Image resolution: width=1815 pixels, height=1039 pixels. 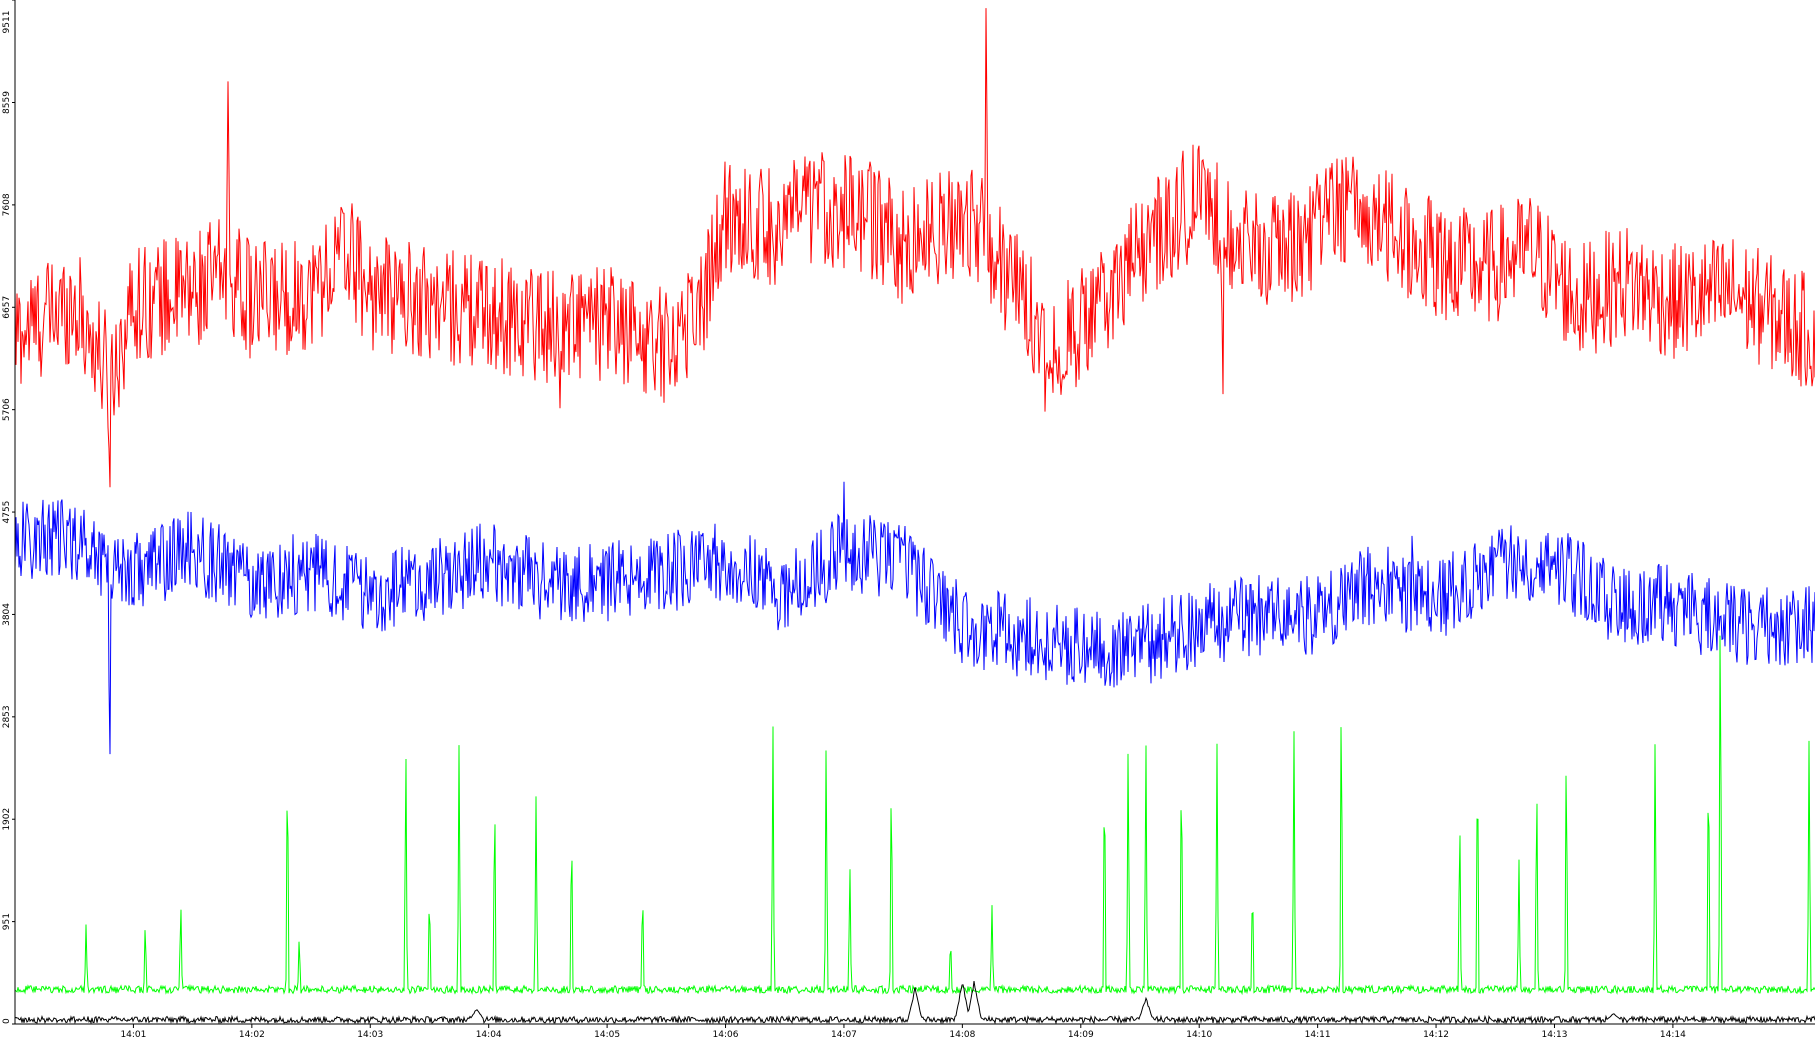 What do you see at coordinates (7, 102) in the screenshot?
I see `y-tick-label: 8559` at bounding box center [7, 102].